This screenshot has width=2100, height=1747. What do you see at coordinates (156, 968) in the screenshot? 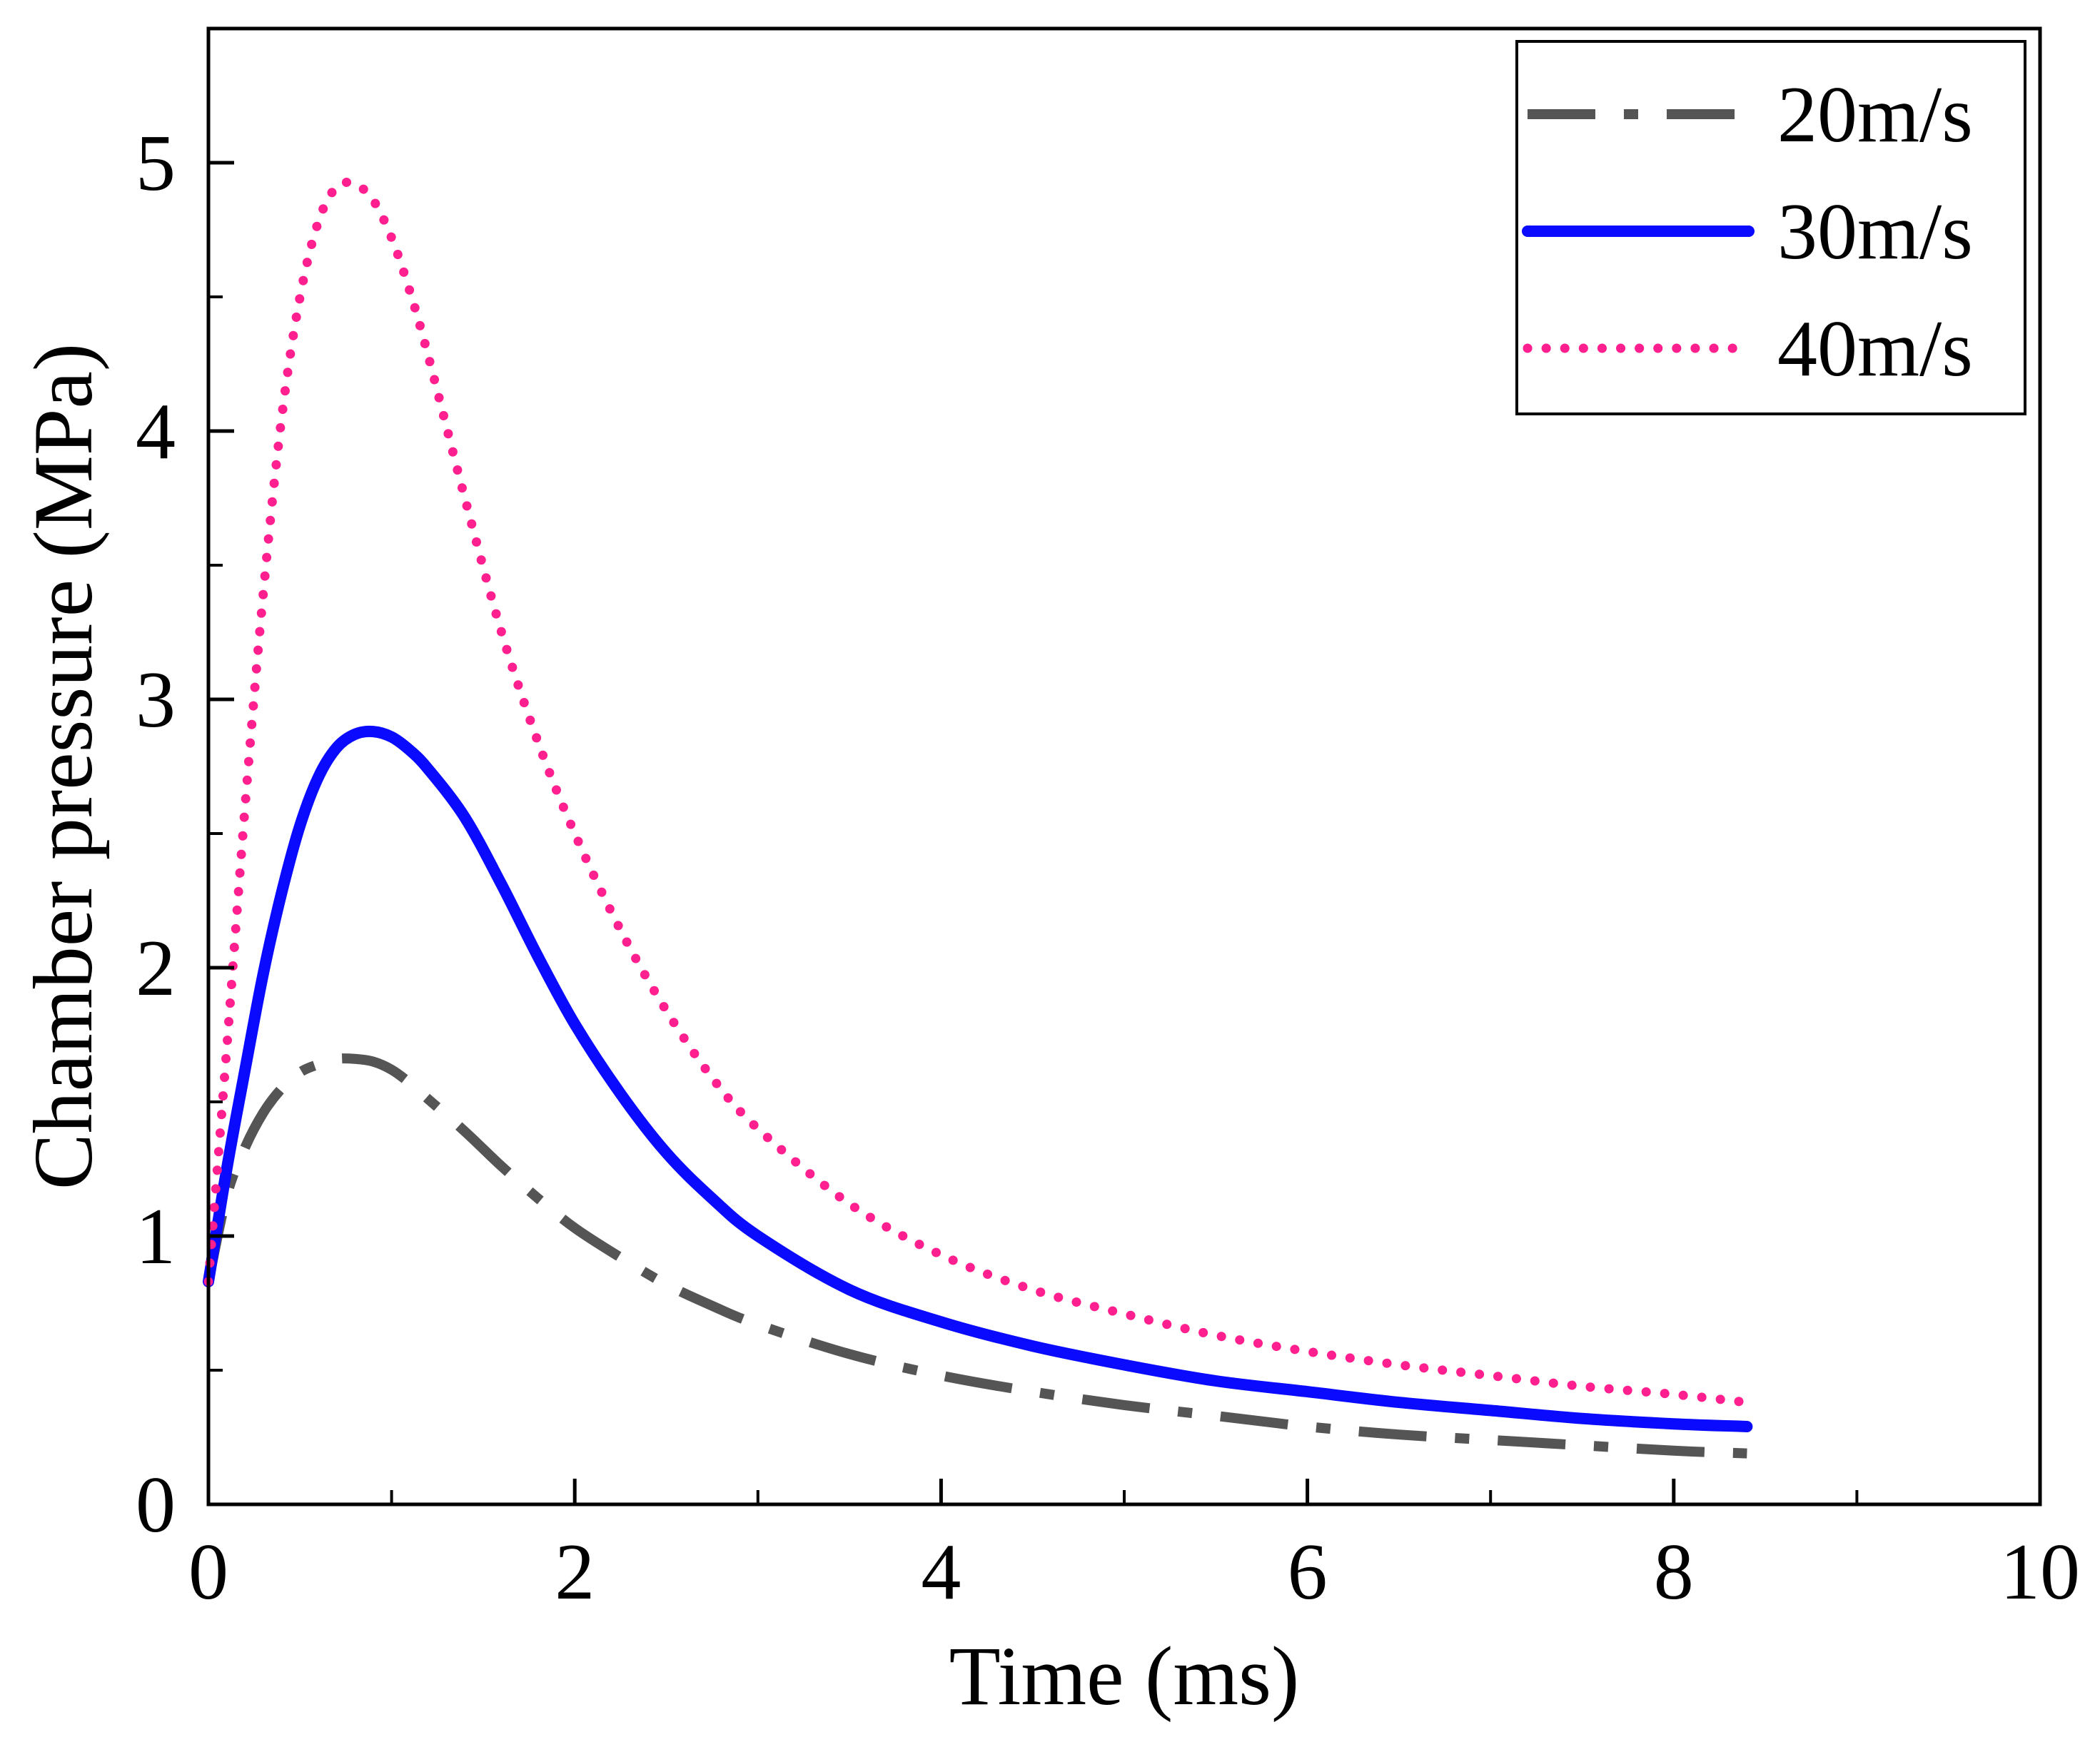
I see `y-tick-label: 2` at bounding box center [156, 968].